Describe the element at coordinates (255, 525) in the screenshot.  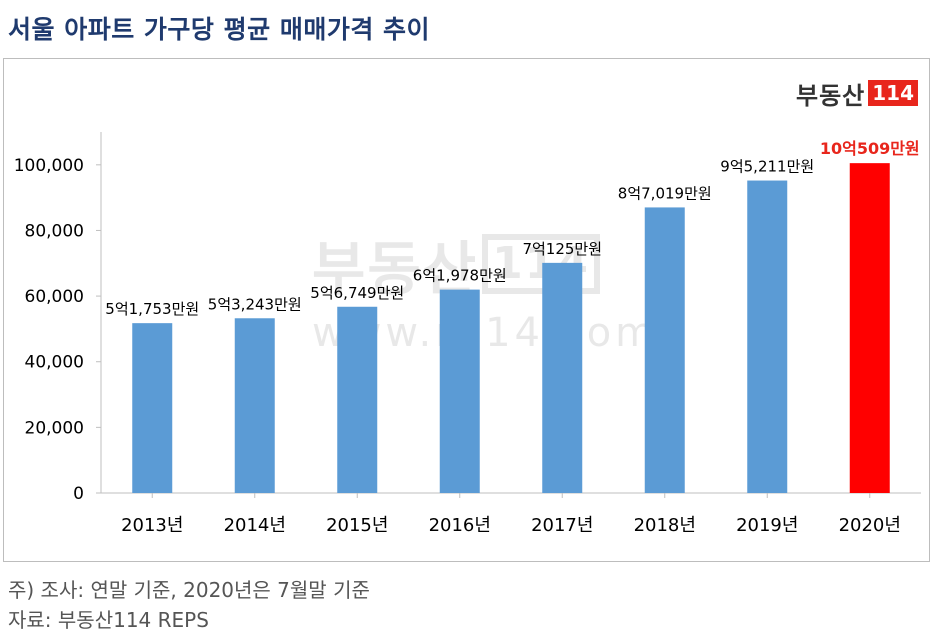
I see `x-tick-label: 2014년` at that location.